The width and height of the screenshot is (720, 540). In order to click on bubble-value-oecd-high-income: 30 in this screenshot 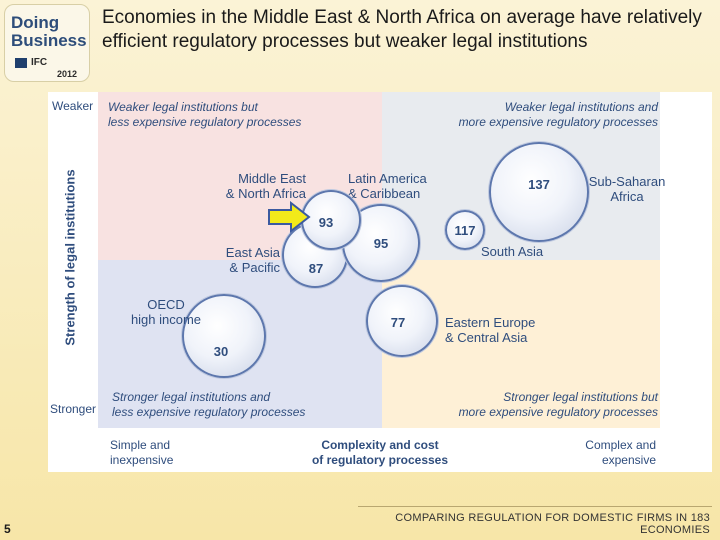, I will do `click(221, 351)`.